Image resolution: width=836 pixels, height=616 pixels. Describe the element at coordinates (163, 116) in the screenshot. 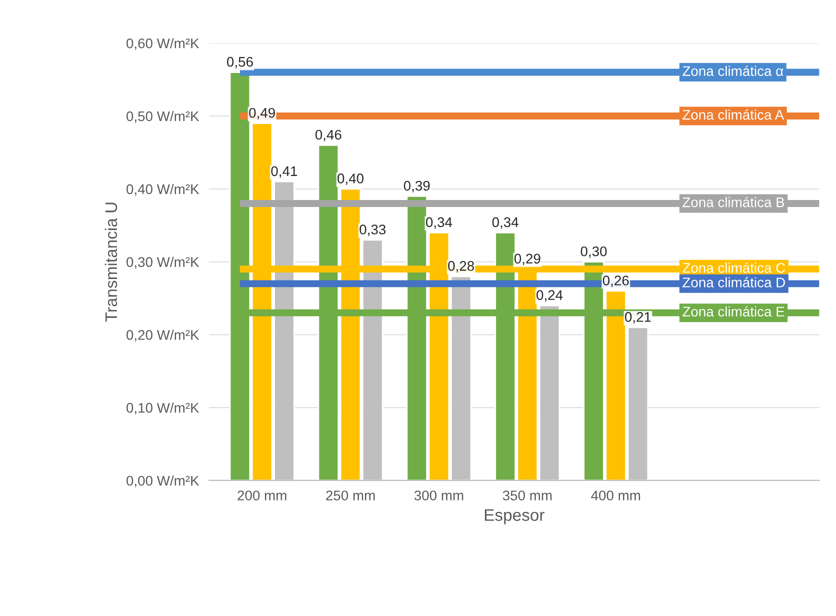

I see `y-tick-label: 0,50 W/m²K` at that location.